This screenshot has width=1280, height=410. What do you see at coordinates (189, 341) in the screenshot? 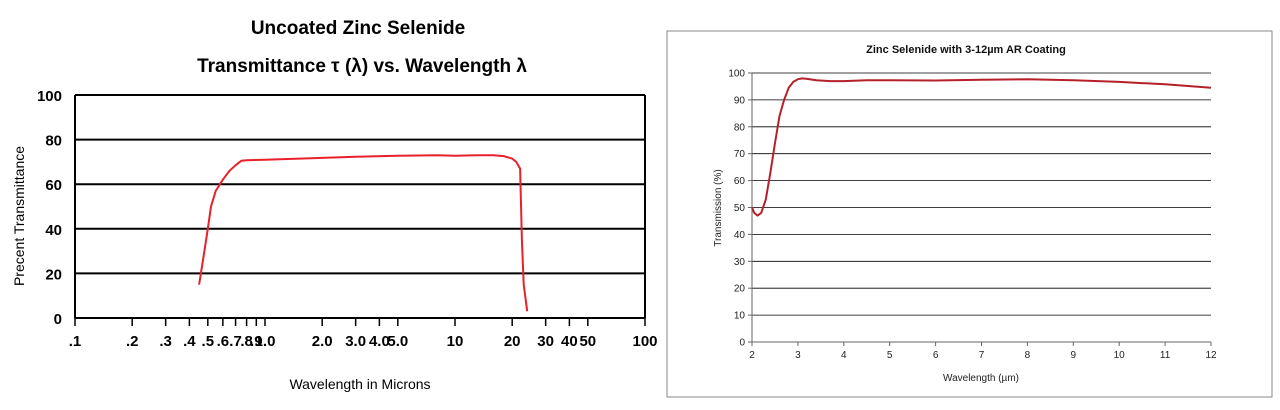
I see `chart-1-x-tick-label: .4` at bounding box center [189, 341].